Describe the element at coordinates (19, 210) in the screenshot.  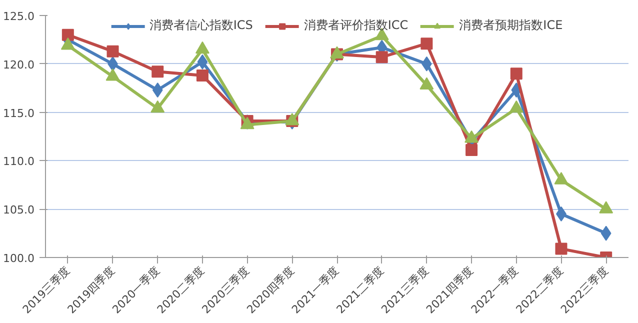
I see `y-tick-label: 105.0` at that location.